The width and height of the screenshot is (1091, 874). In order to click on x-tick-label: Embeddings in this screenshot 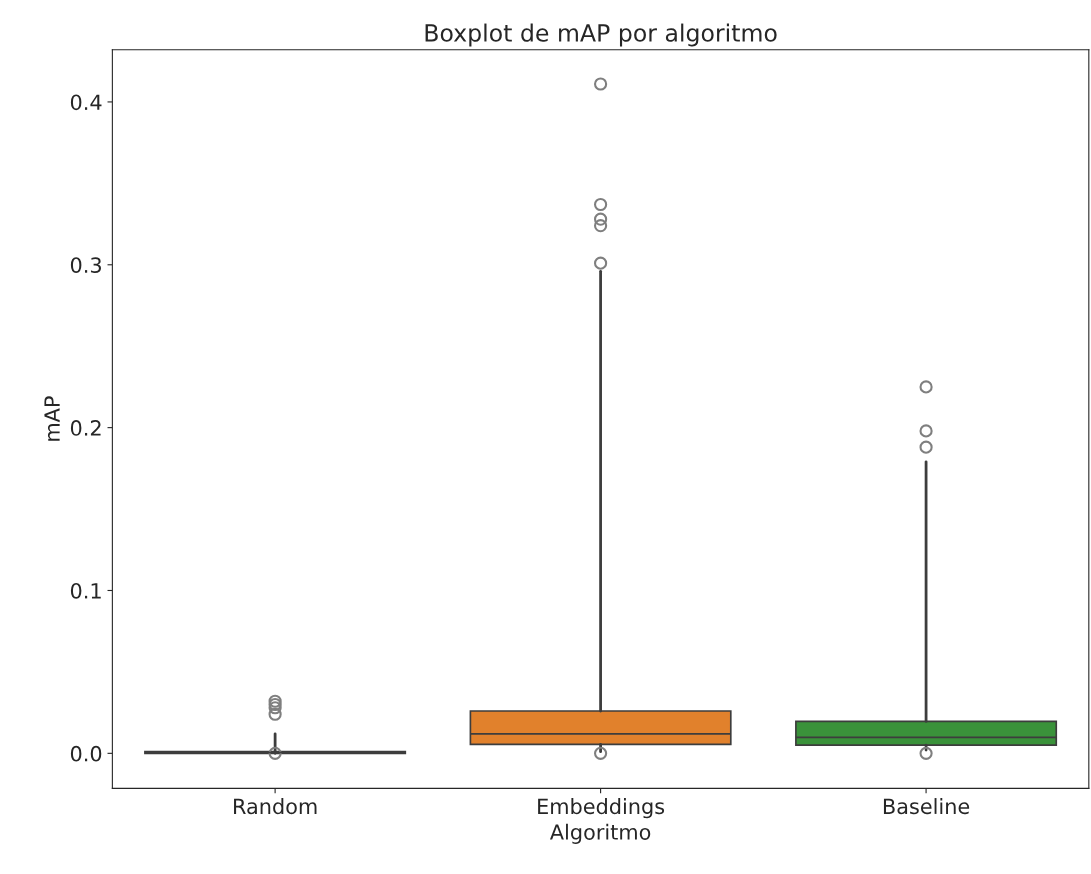, I will do `click(601, 808)`.